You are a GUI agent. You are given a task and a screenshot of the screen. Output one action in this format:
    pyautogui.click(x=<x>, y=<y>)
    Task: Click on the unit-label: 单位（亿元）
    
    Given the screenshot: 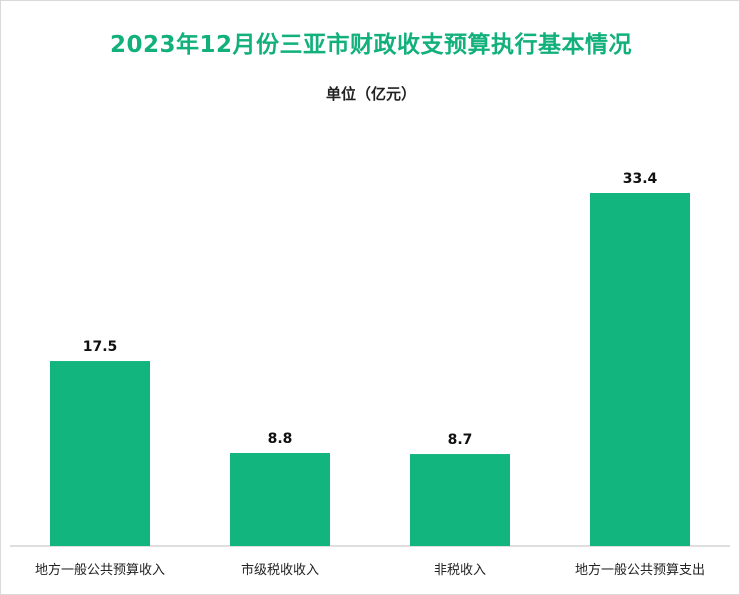 What is the action you would take?
    pyautogui.click(x=370, y=94)
    